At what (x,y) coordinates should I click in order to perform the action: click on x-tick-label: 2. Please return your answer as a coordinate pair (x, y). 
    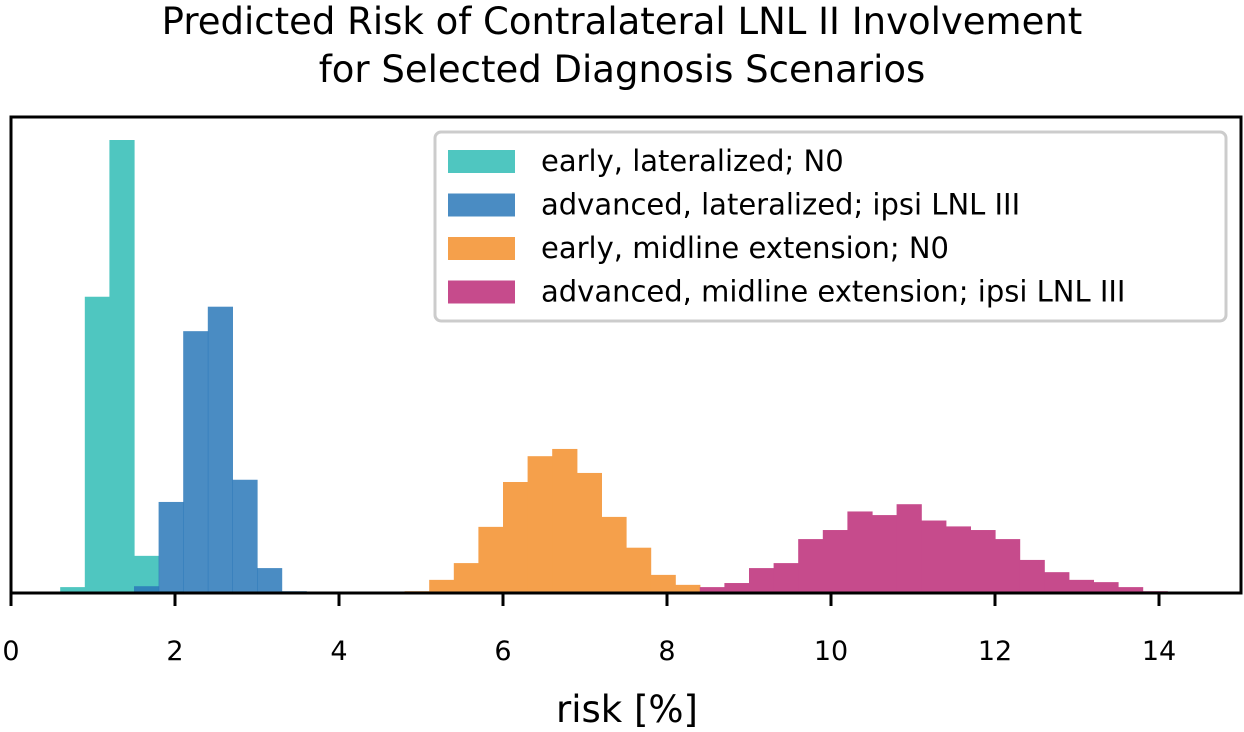
    Looking at the image, I should click on (174, 651).